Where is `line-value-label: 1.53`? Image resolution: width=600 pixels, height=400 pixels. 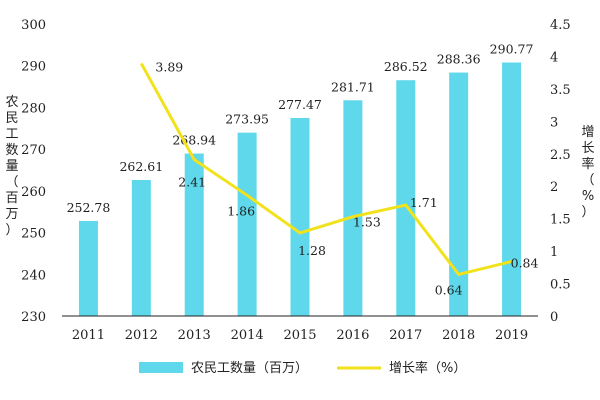 line-value-label: 1.53 is located at coordinates (367, 222).